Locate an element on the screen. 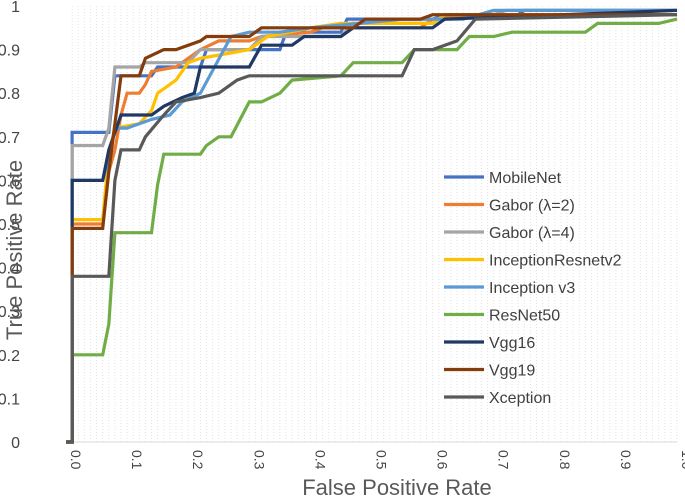 This screenshot has width=685, height=500. x-tick-label: 0.0 is located at coordinates (76, 460).